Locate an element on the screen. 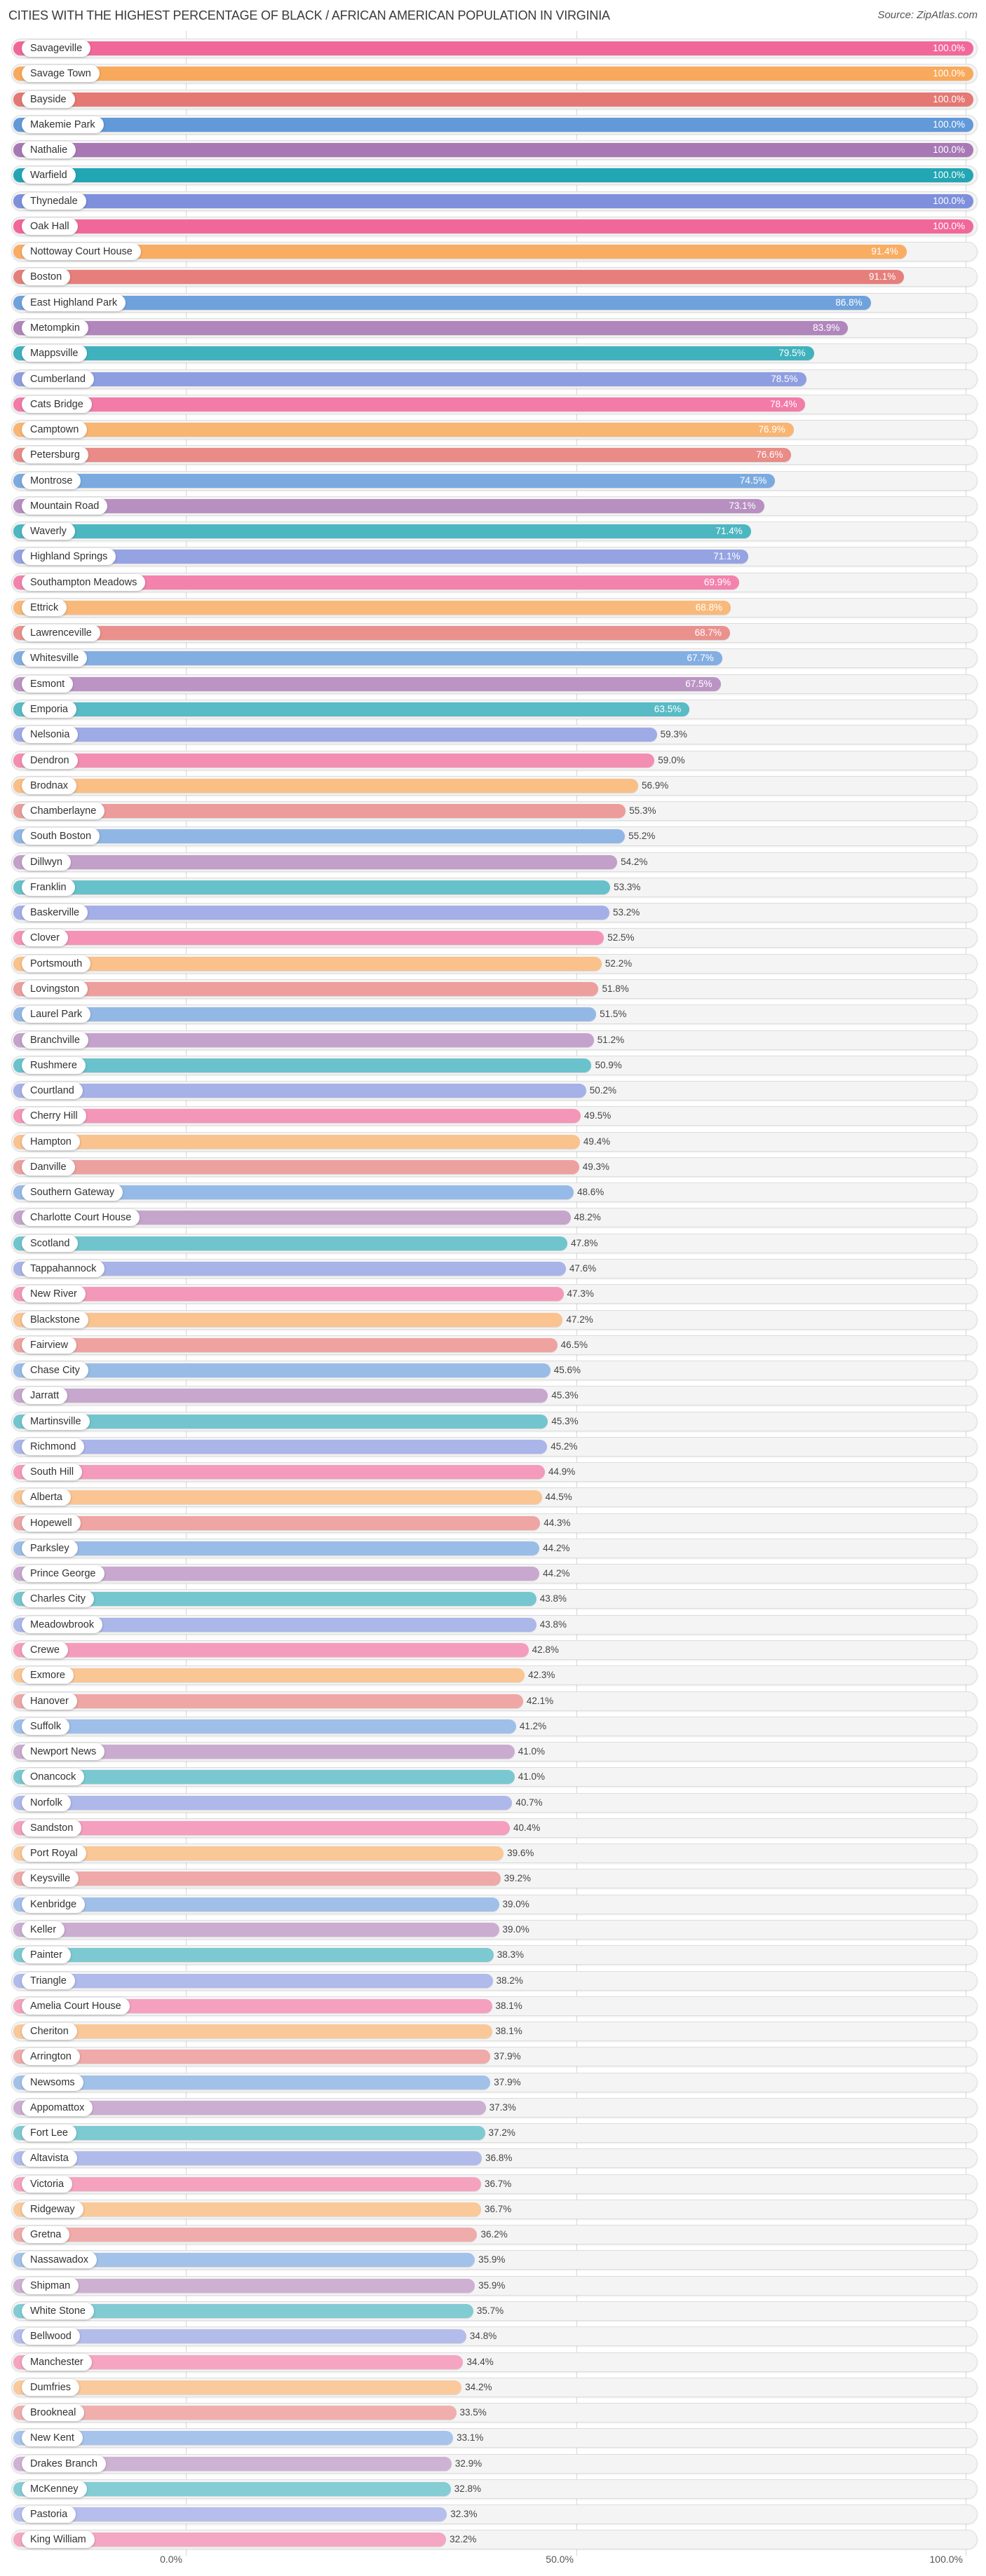  city-label: Shipman is located at coordinates (50, 2285).